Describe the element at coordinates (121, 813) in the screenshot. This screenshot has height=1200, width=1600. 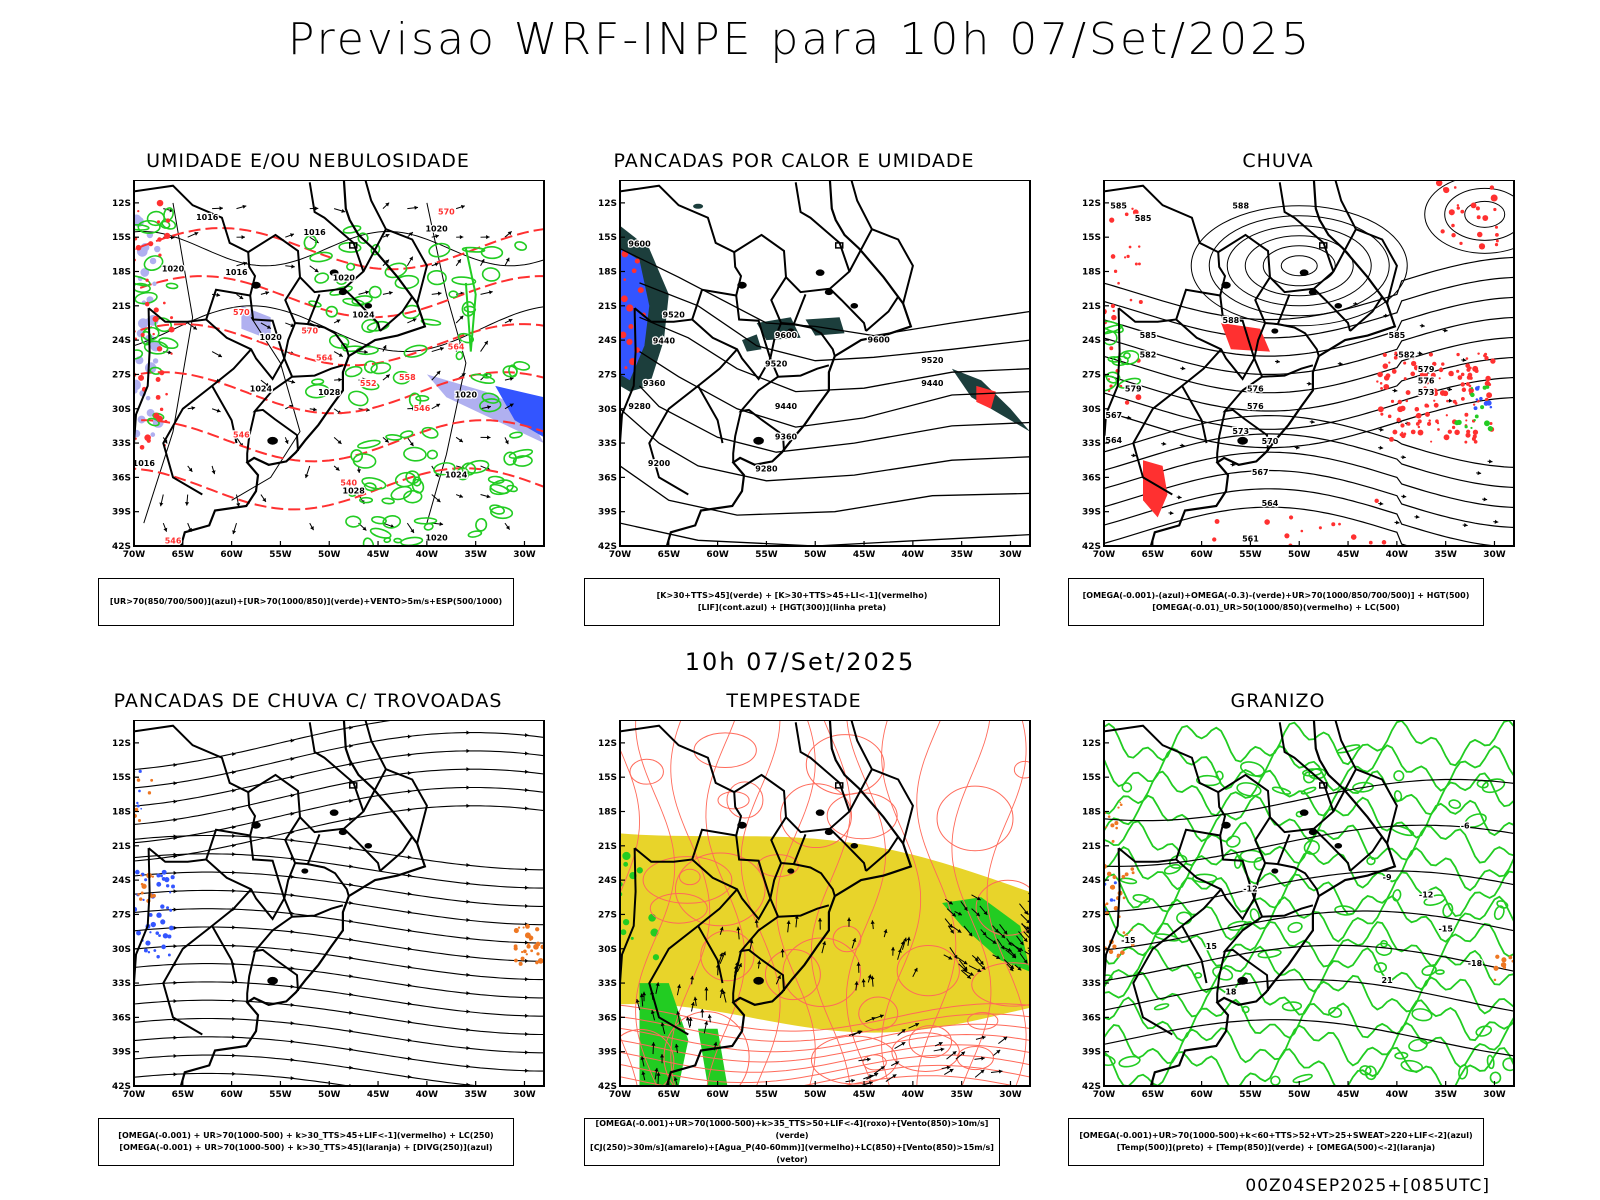
I see `lat-tick-label: 18S` at that location.